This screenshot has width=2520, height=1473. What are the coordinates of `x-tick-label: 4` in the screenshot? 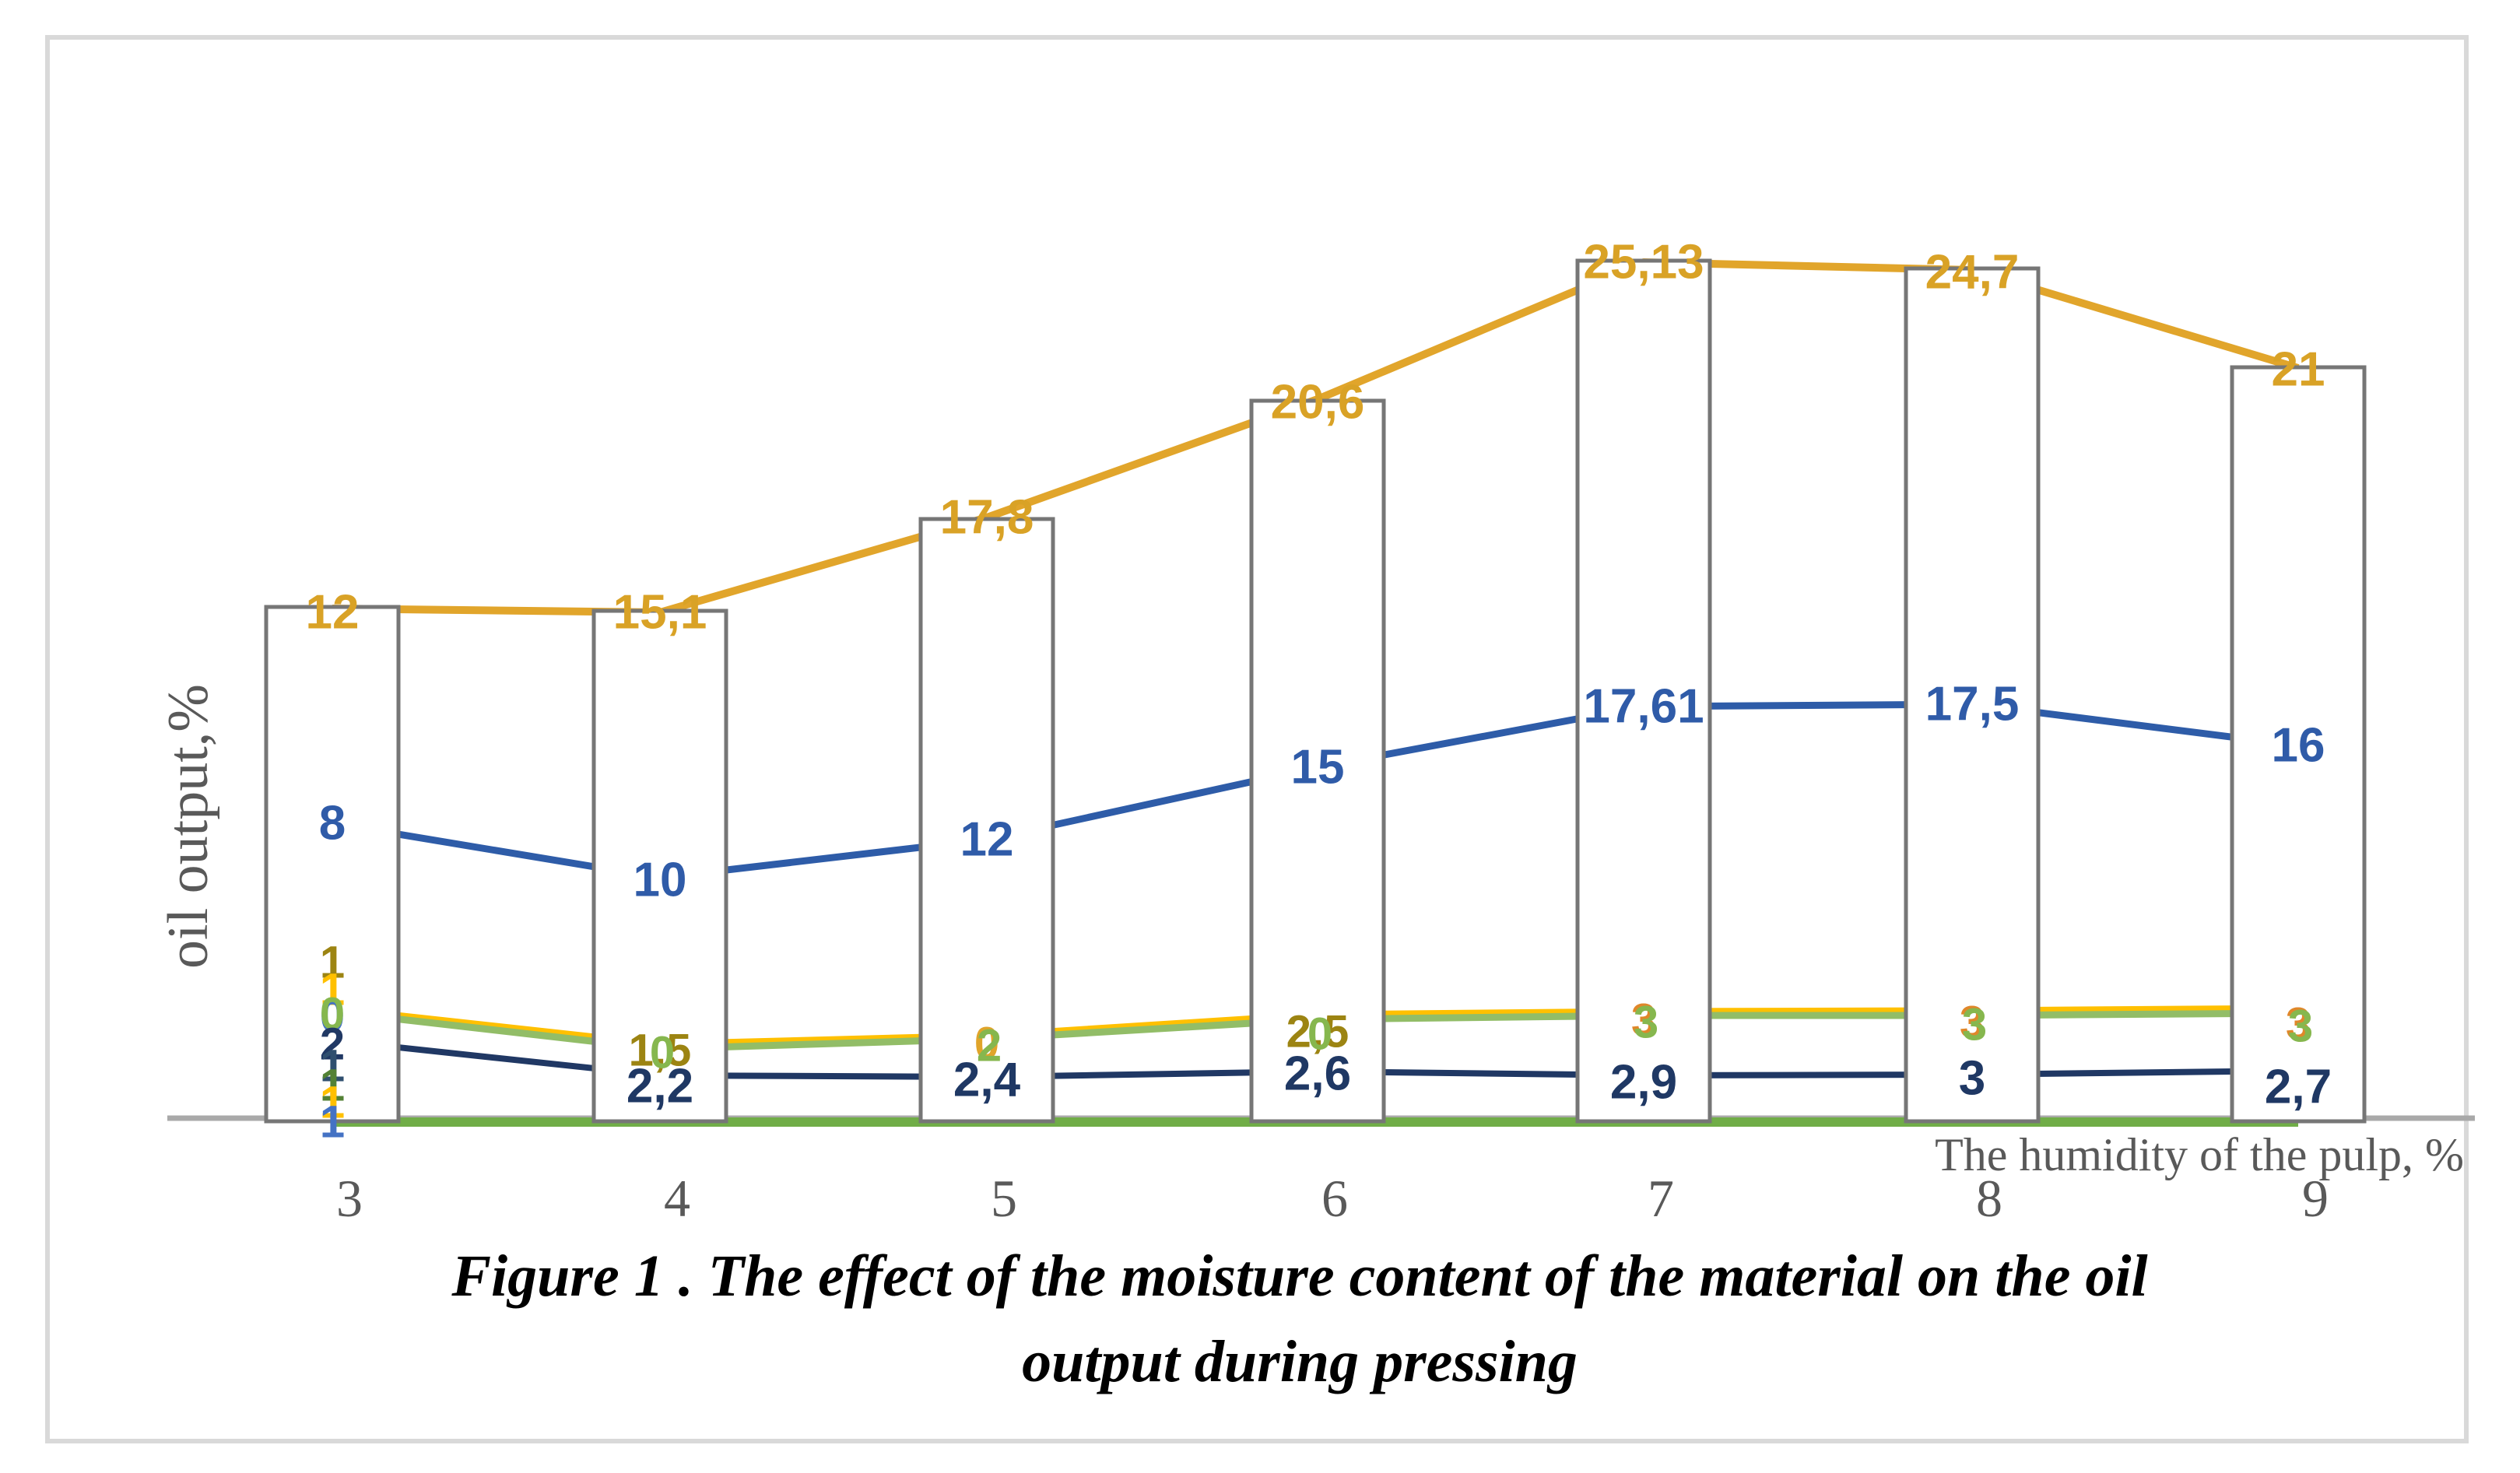 It's located at (677, 1198).